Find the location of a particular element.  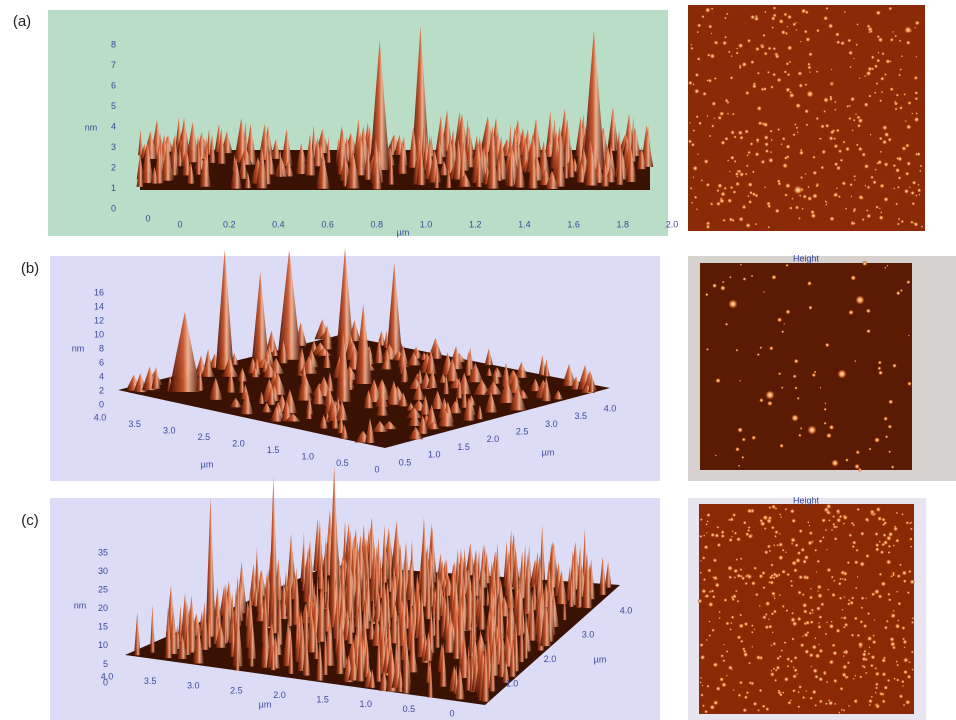

tick-label: 35 is located at coordinates (103, 552).